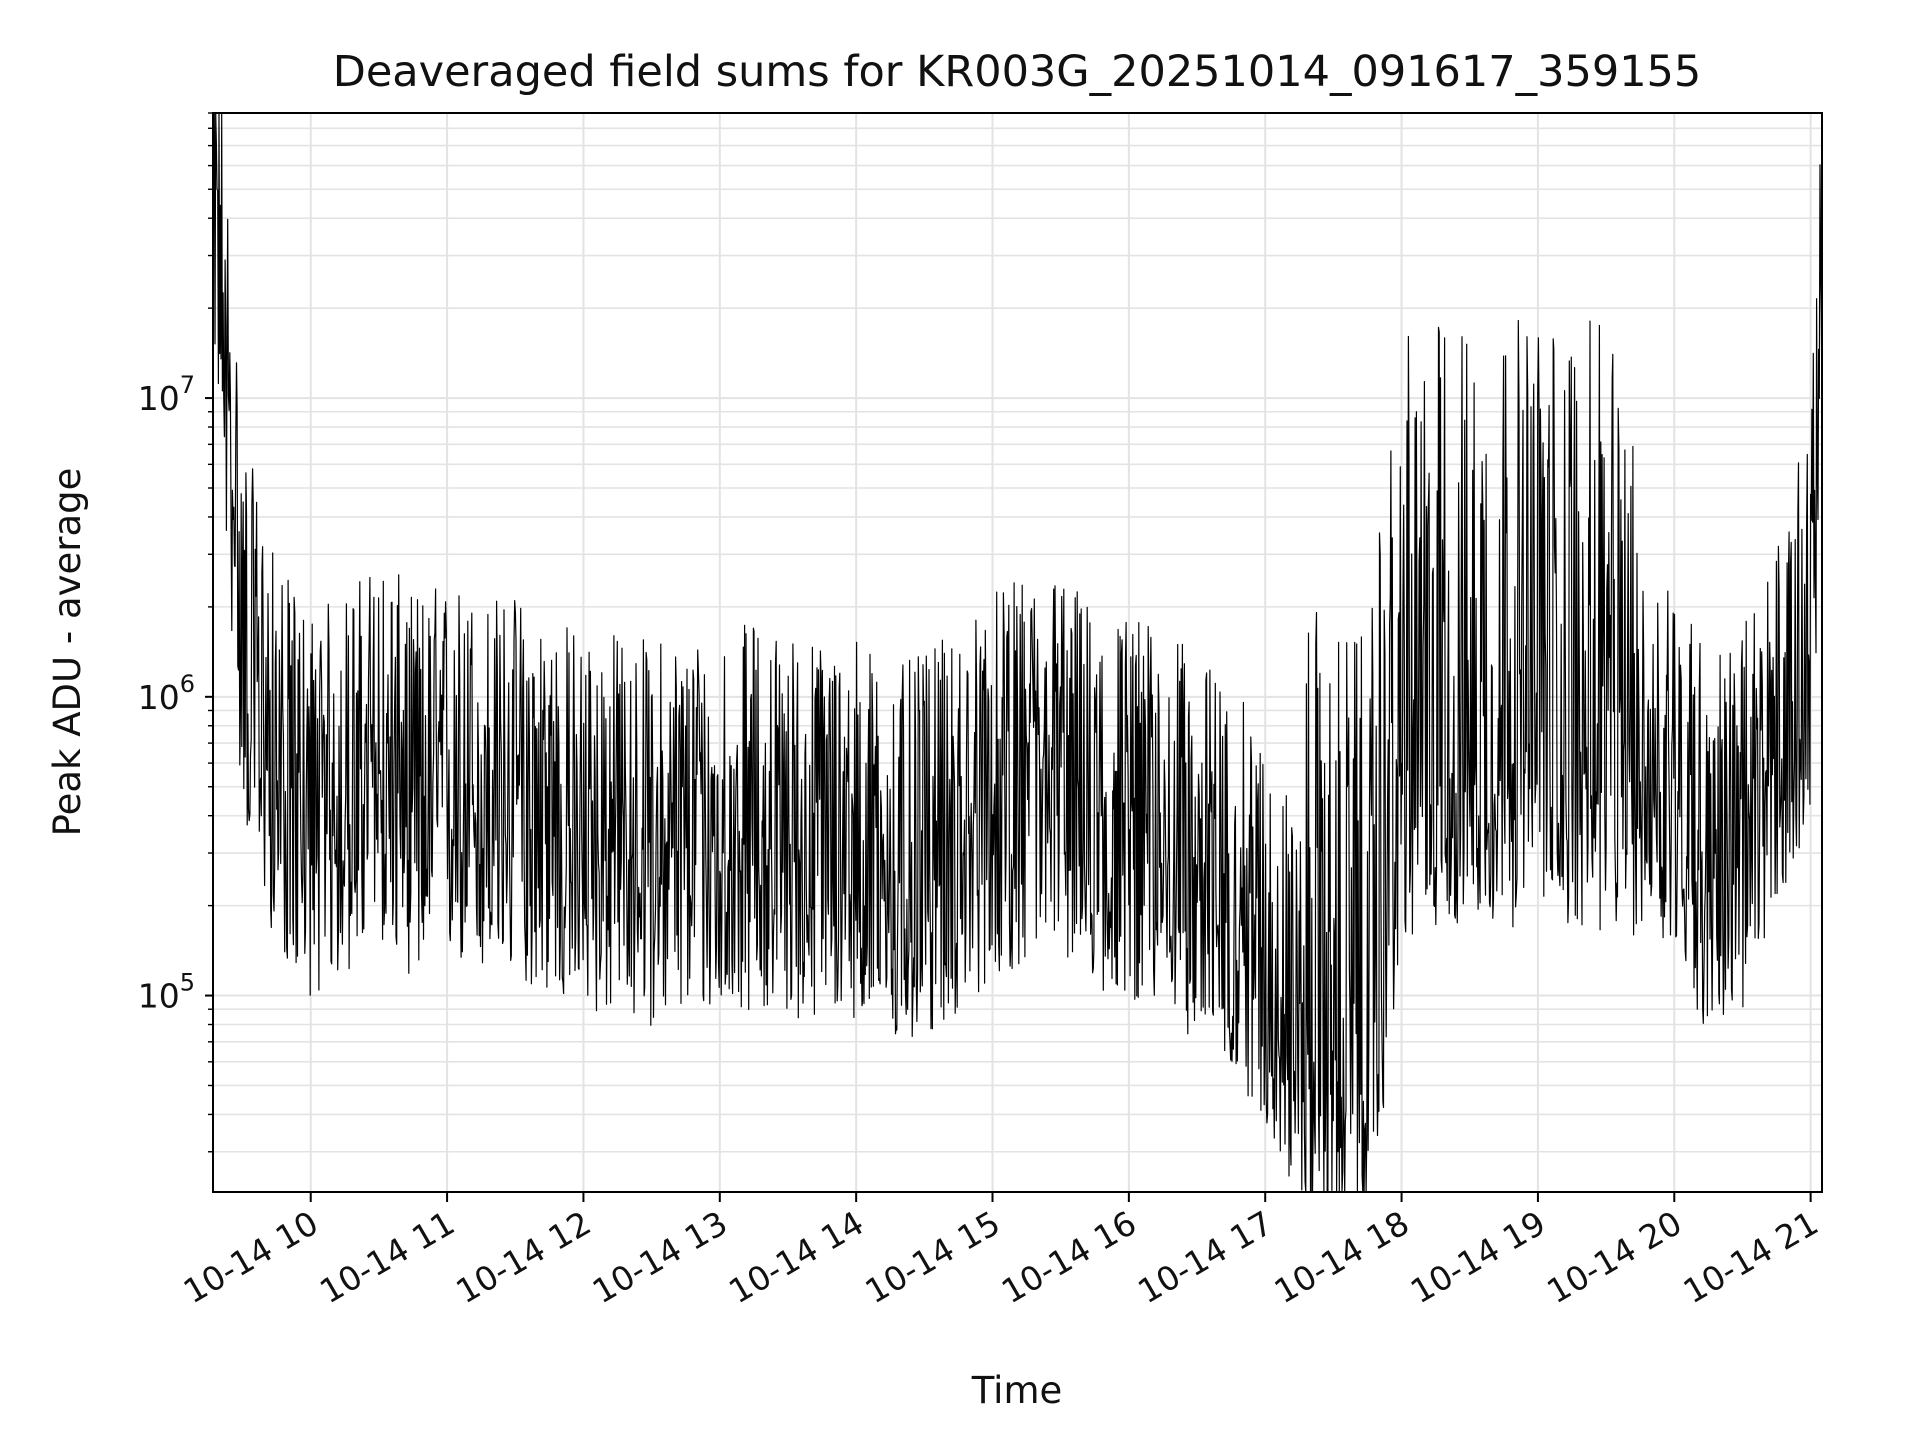  I want to click on y-tick-label: 10⁵, so click(166, 992).